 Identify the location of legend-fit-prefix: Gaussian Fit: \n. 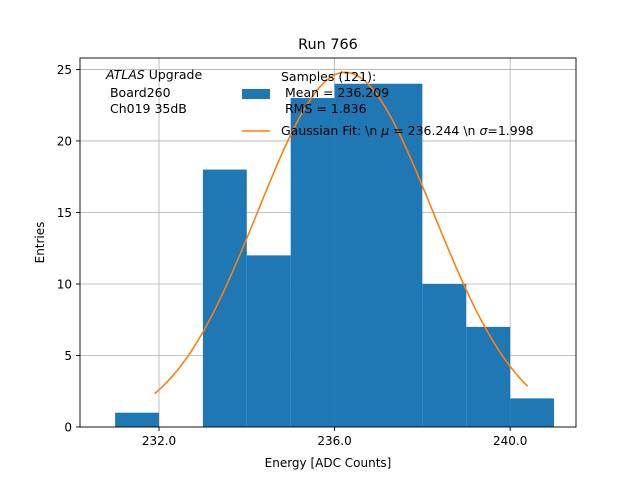
(331, 130).